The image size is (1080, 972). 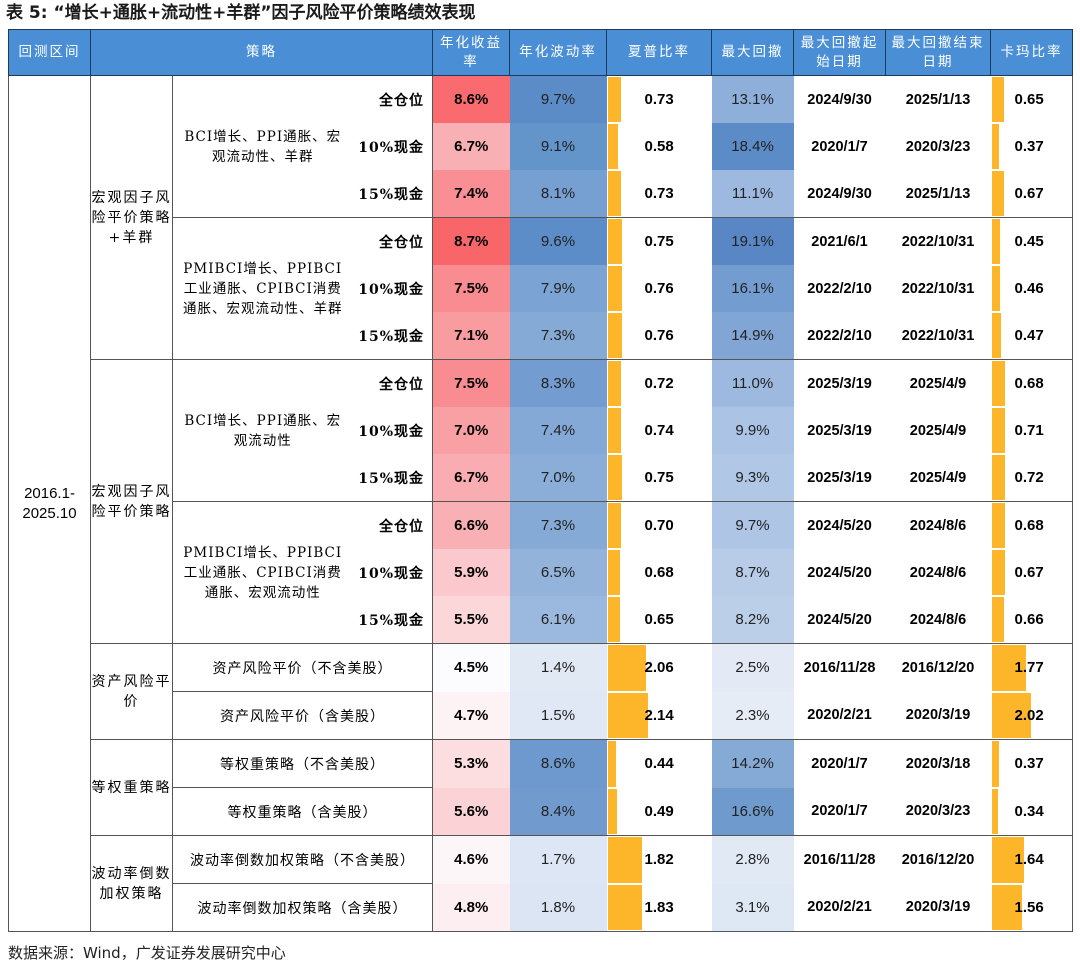 I want to click on sharpe-value: 0.70, so click(x=659, y=525).